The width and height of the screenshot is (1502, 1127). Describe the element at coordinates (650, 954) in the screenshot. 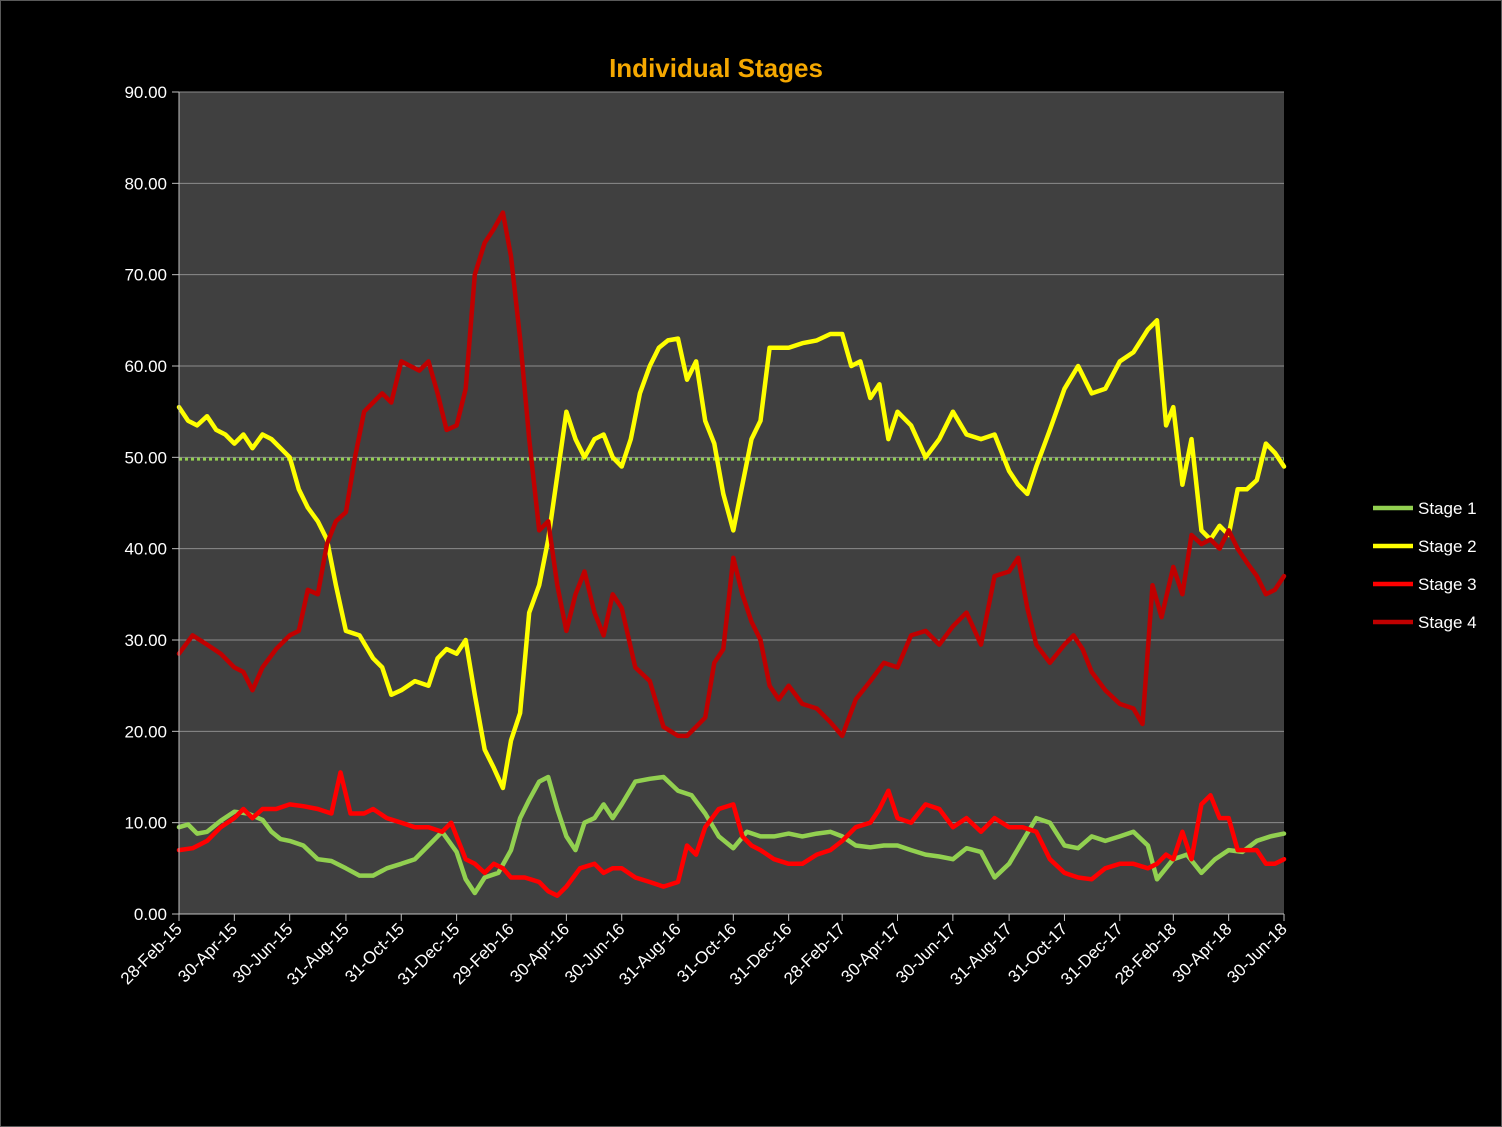

I see `x-tick-label: 31-Aug-16` at that location.